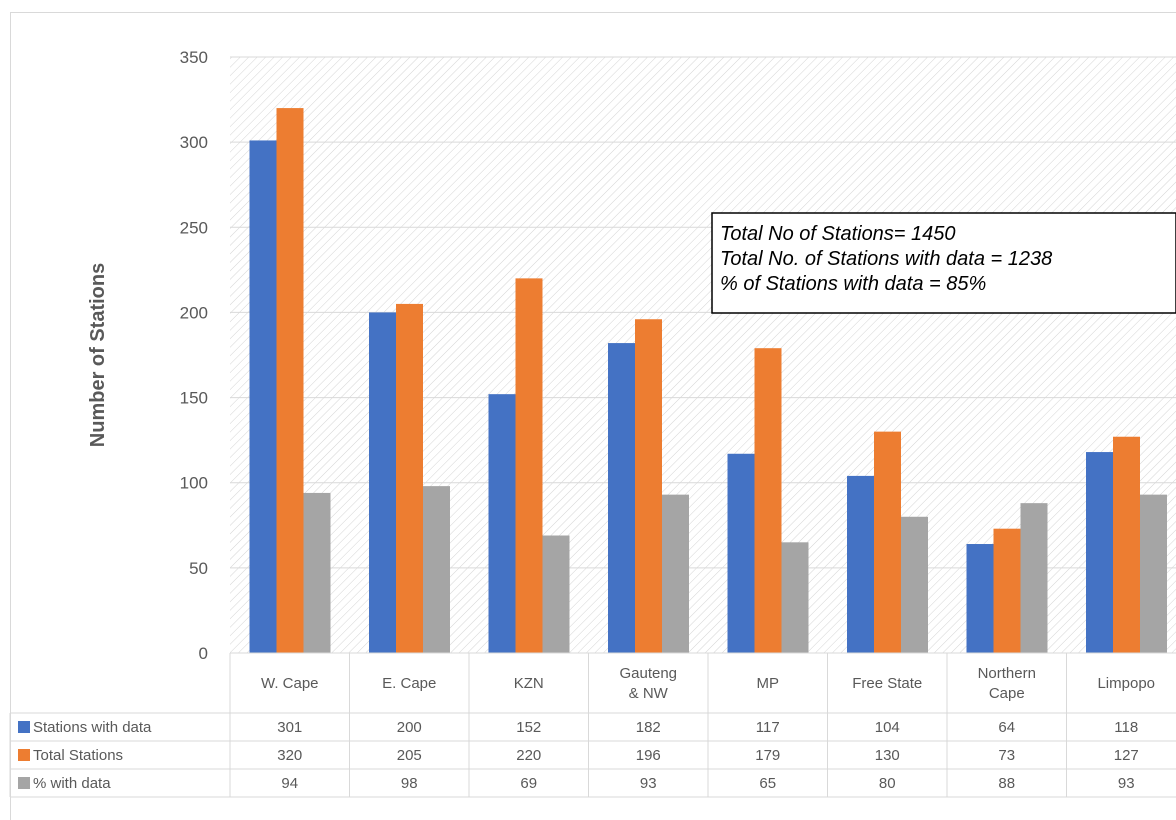 The image size is (1176, 820). I want to click on series-name: Total Stations, so click(78, 755).